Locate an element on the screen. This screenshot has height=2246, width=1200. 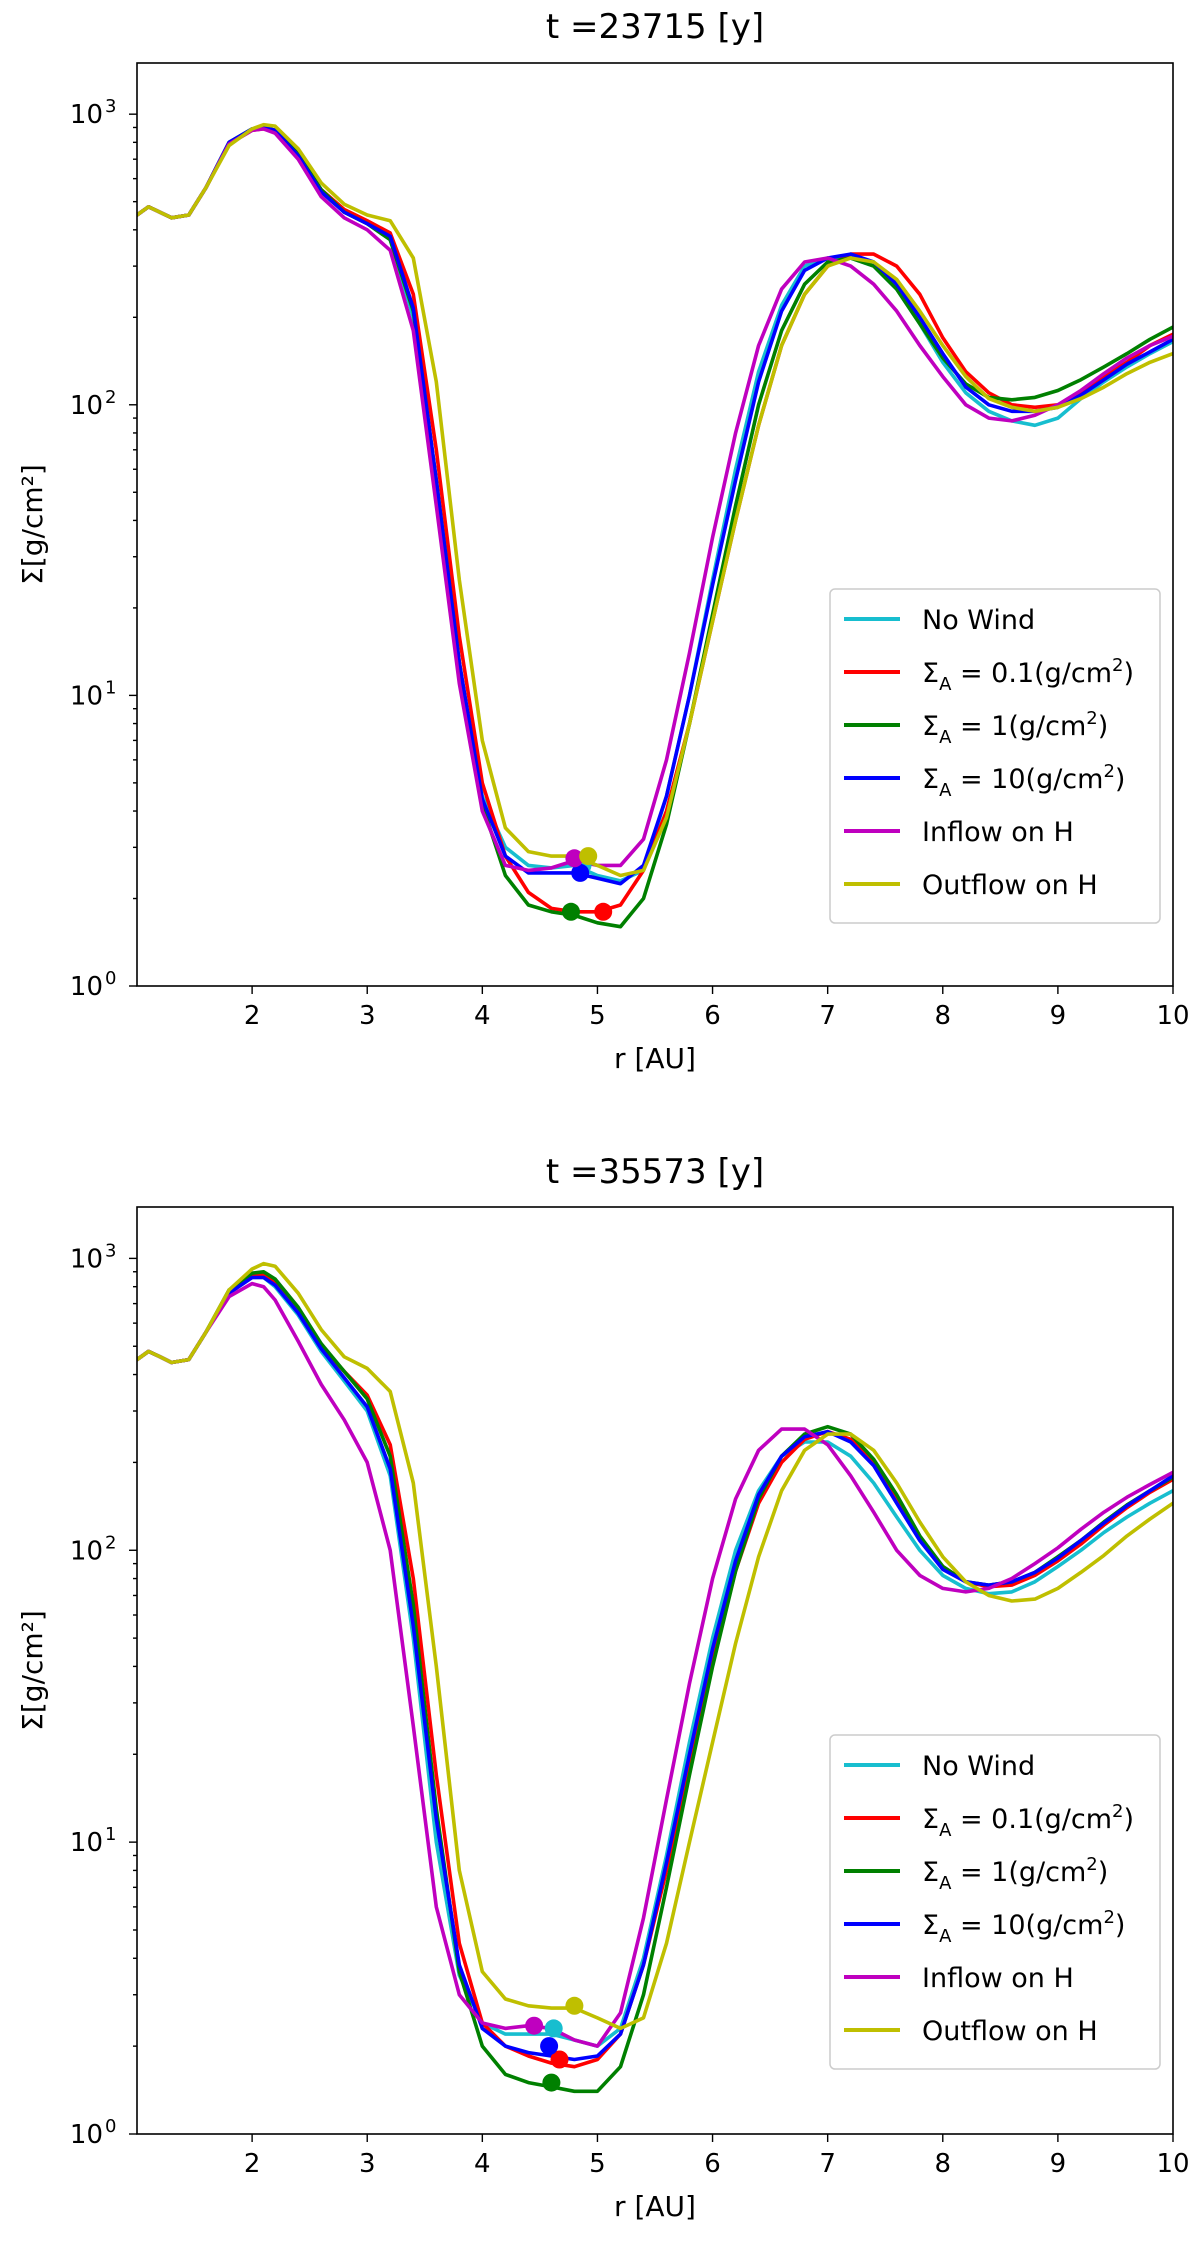
legend-label: Outflow on H is located at coordinates (1010, 2031).